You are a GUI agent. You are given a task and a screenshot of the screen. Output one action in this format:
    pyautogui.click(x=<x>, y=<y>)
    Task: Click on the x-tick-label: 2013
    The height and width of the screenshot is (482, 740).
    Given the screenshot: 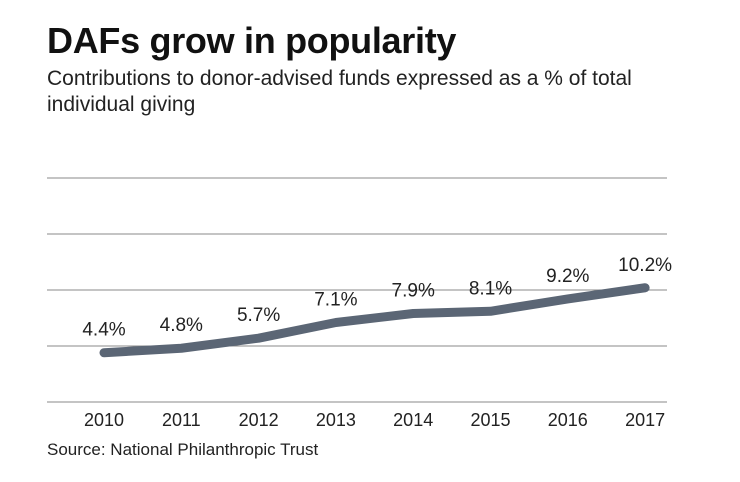 What is the action you would take?
    pyautogui.click(x=336, y=420)
    